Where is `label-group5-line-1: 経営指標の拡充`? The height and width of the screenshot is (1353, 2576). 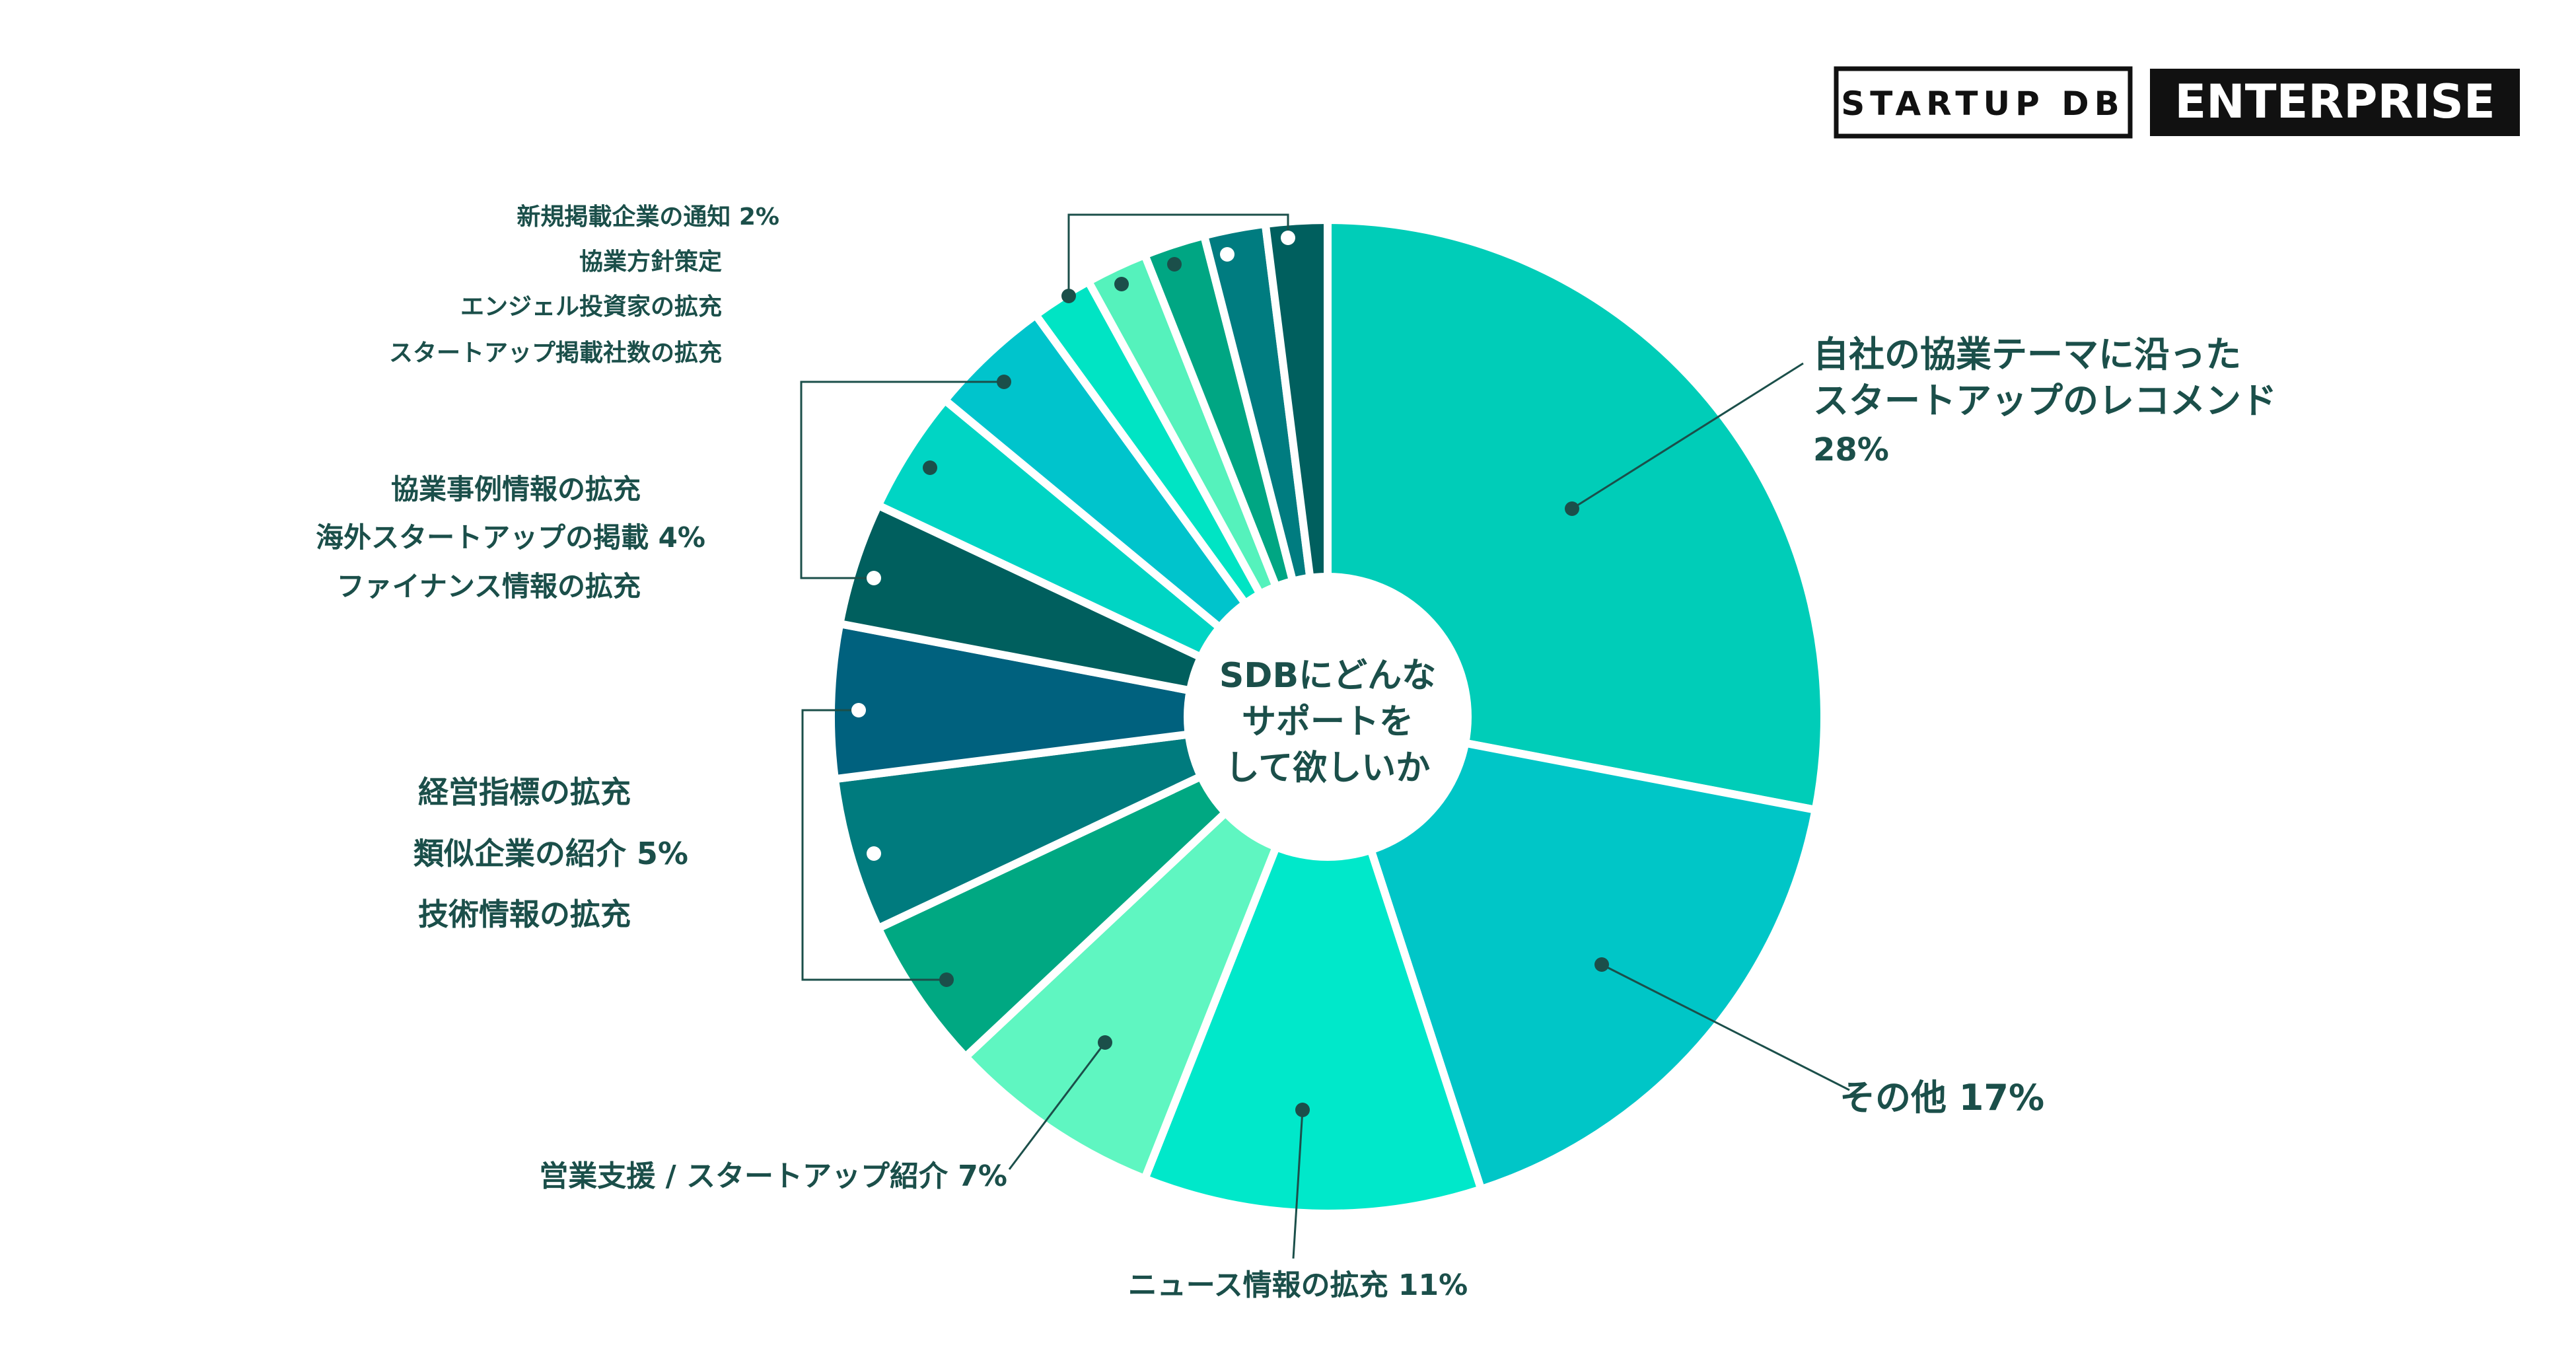
label-group5-line-1: 経営指標の拡充 is located at coordinates (524, 792).